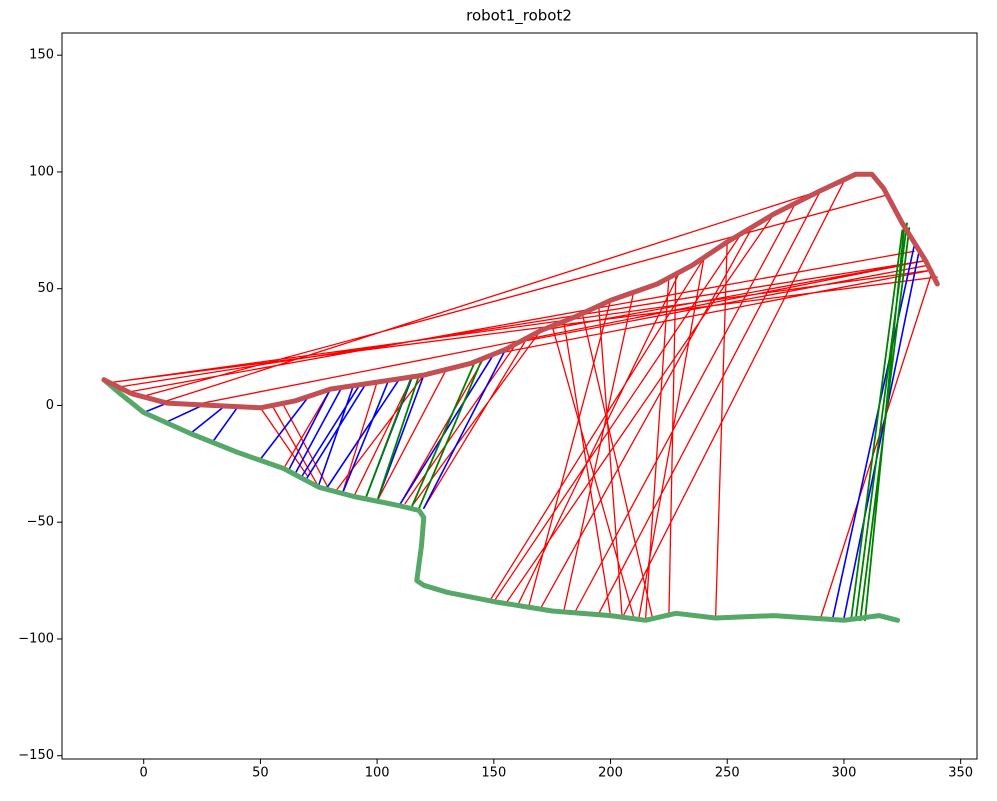 Image resolution: width=997 pixels, height=801 pixels. I want to click on x-tick-label: 100, so click(377, 773).